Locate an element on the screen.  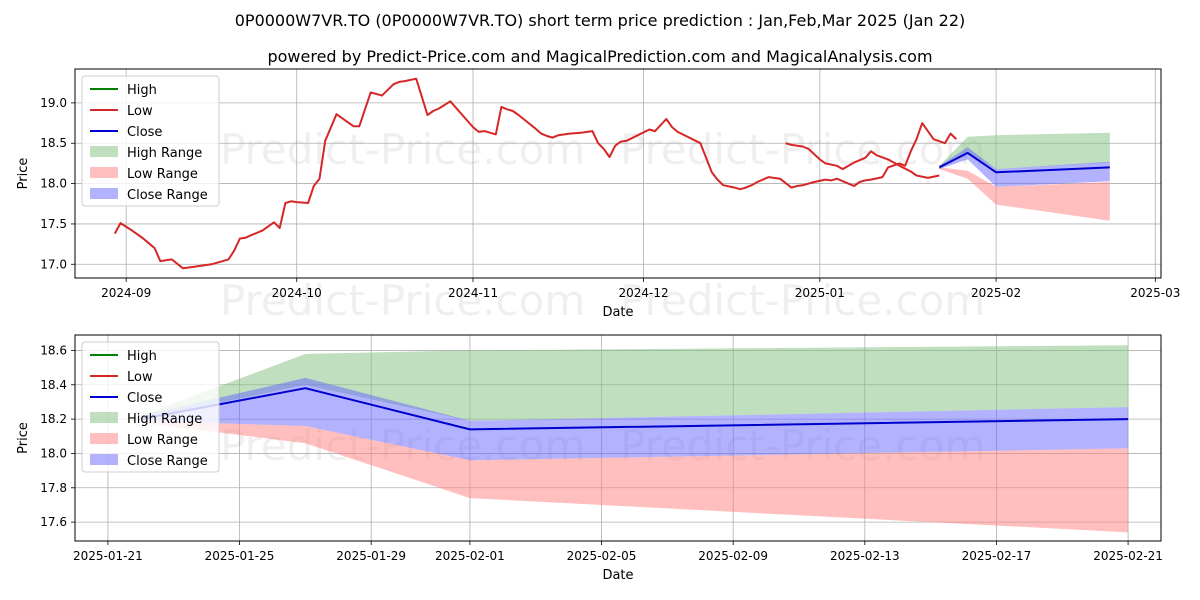
x-tick-label: 2025-01 is located at coordinates (820, 293).